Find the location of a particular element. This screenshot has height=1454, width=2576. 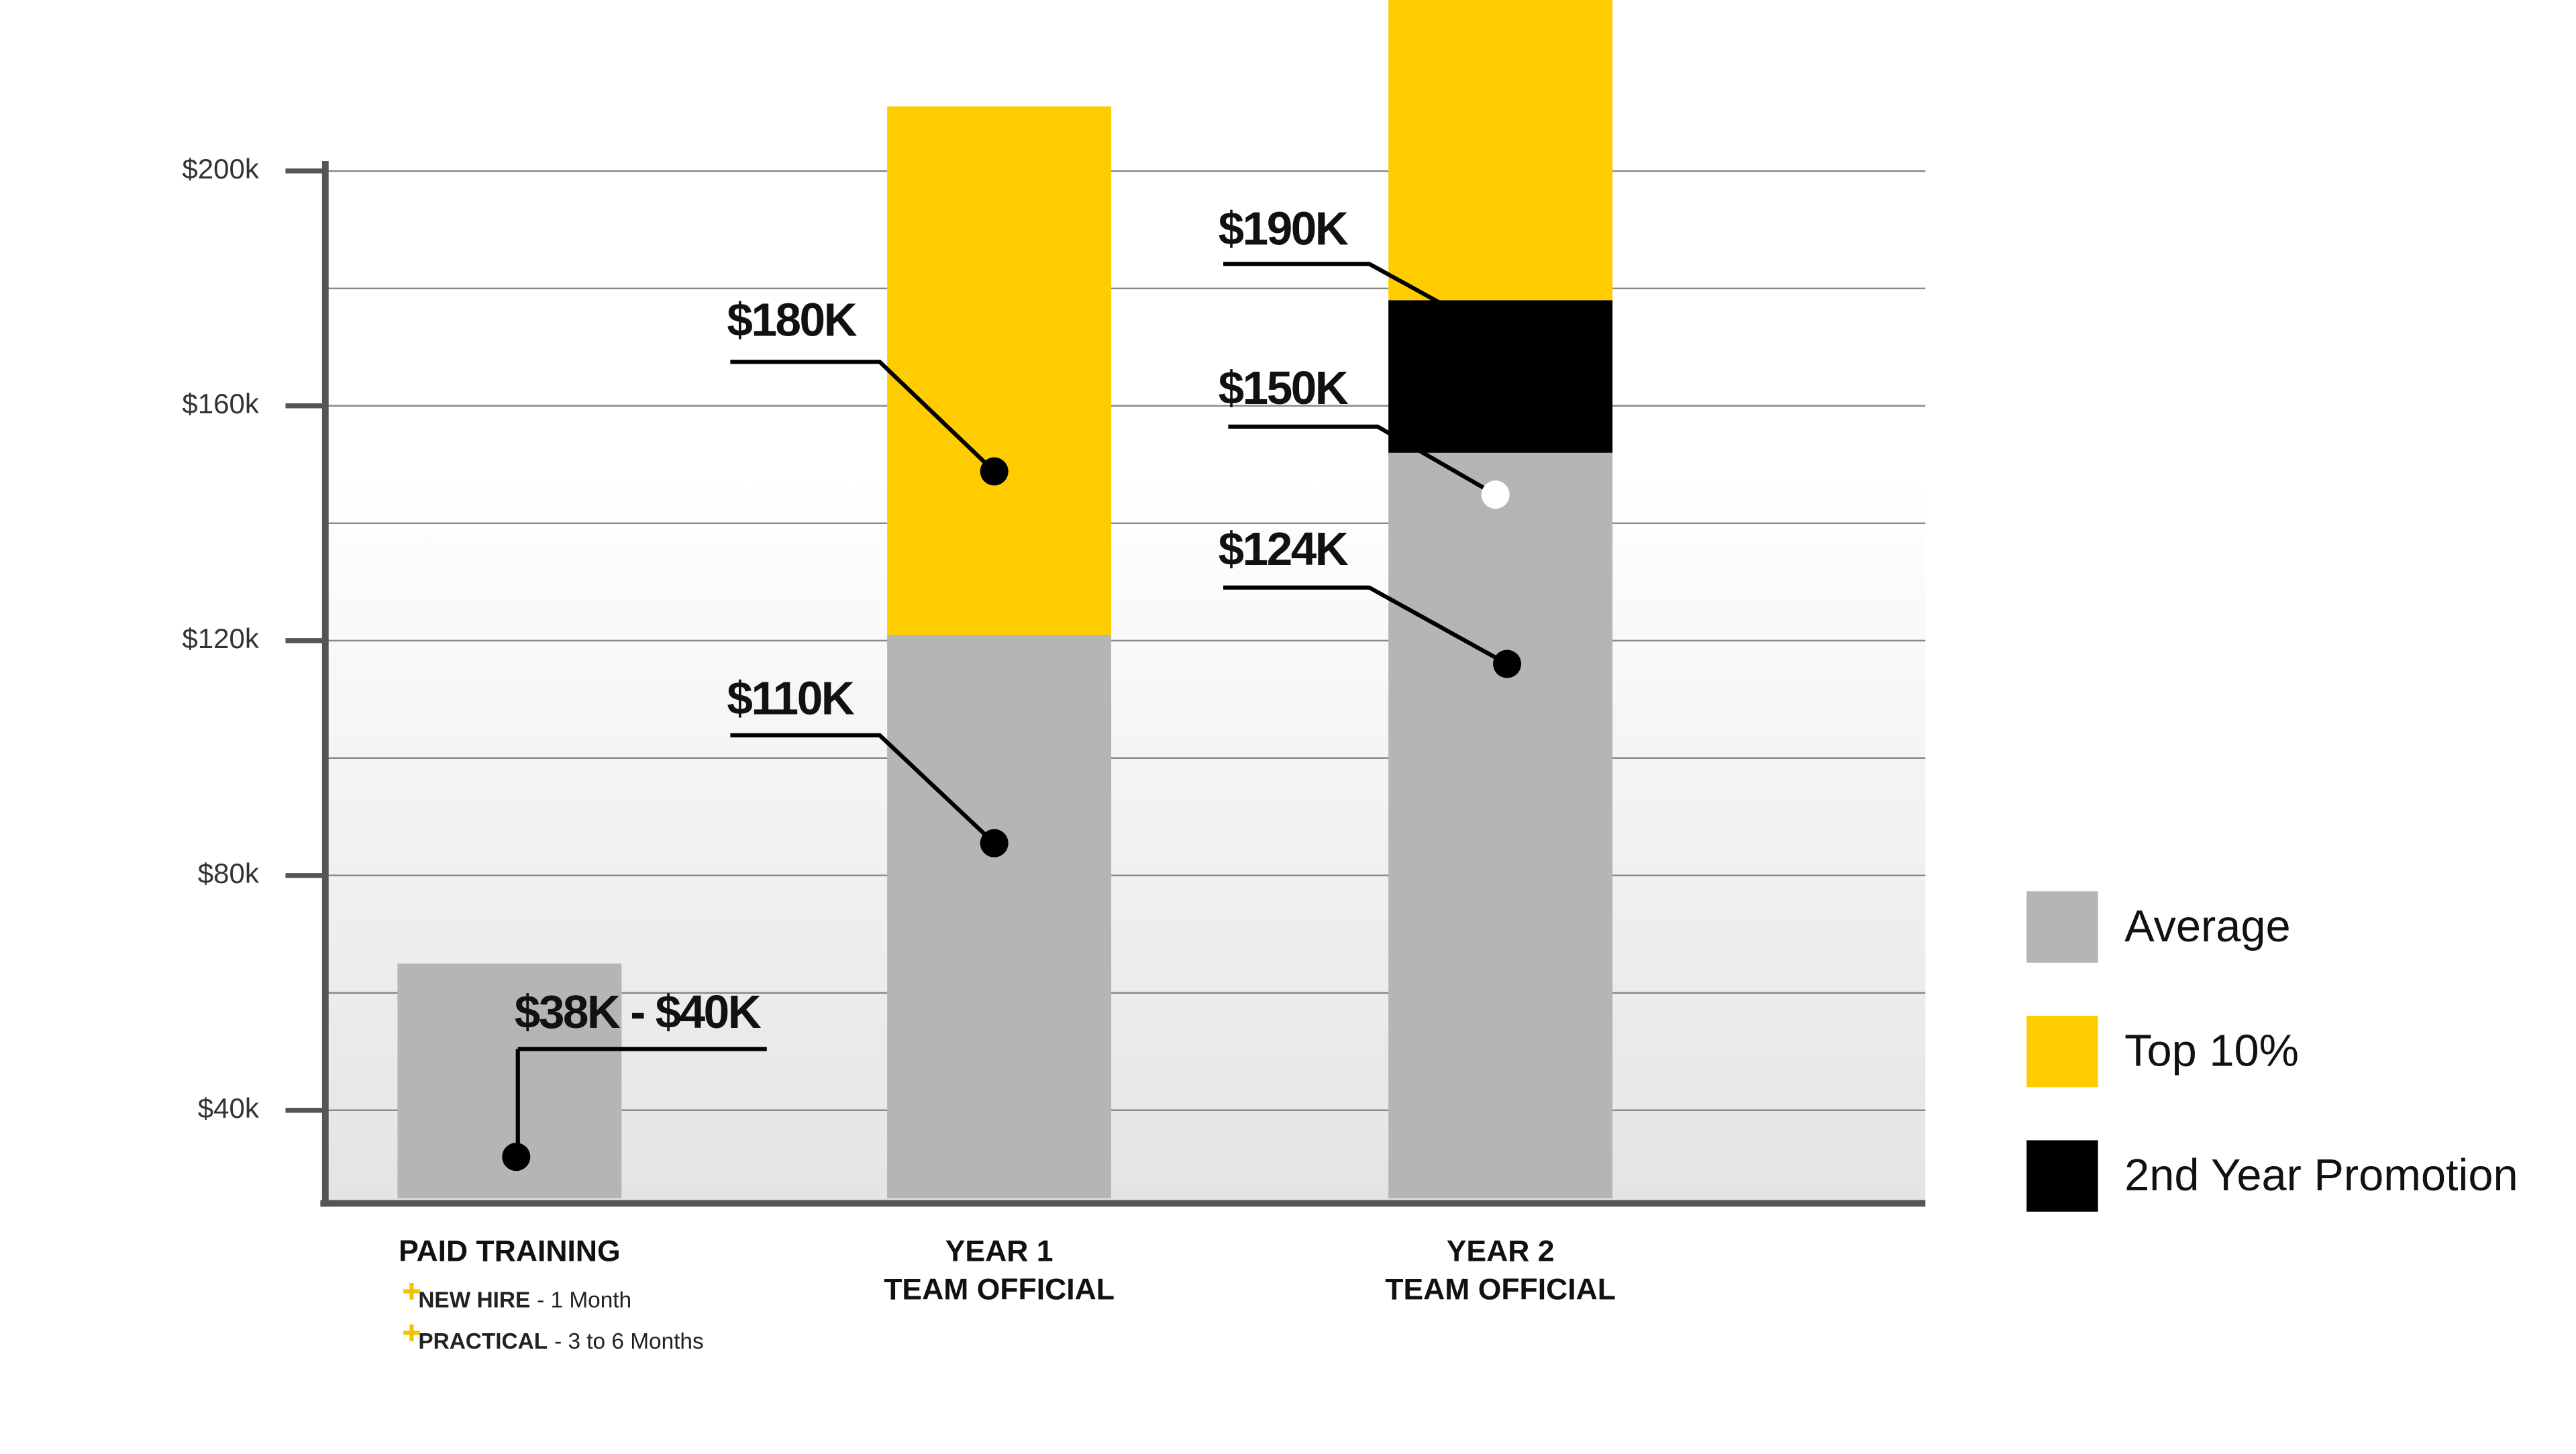

note-detail: - 3 to 6 Months is located at coordinates (629, 1342).